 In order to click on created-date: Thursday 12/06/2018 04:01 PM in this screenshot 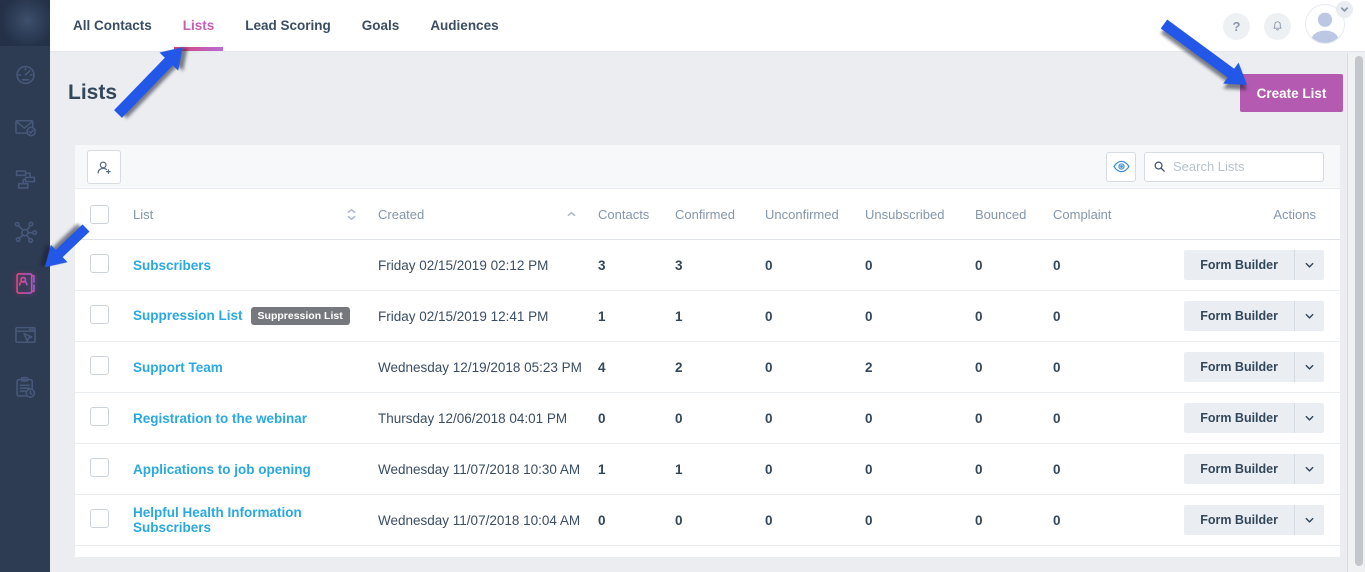, I will do `click(473, 418)`.